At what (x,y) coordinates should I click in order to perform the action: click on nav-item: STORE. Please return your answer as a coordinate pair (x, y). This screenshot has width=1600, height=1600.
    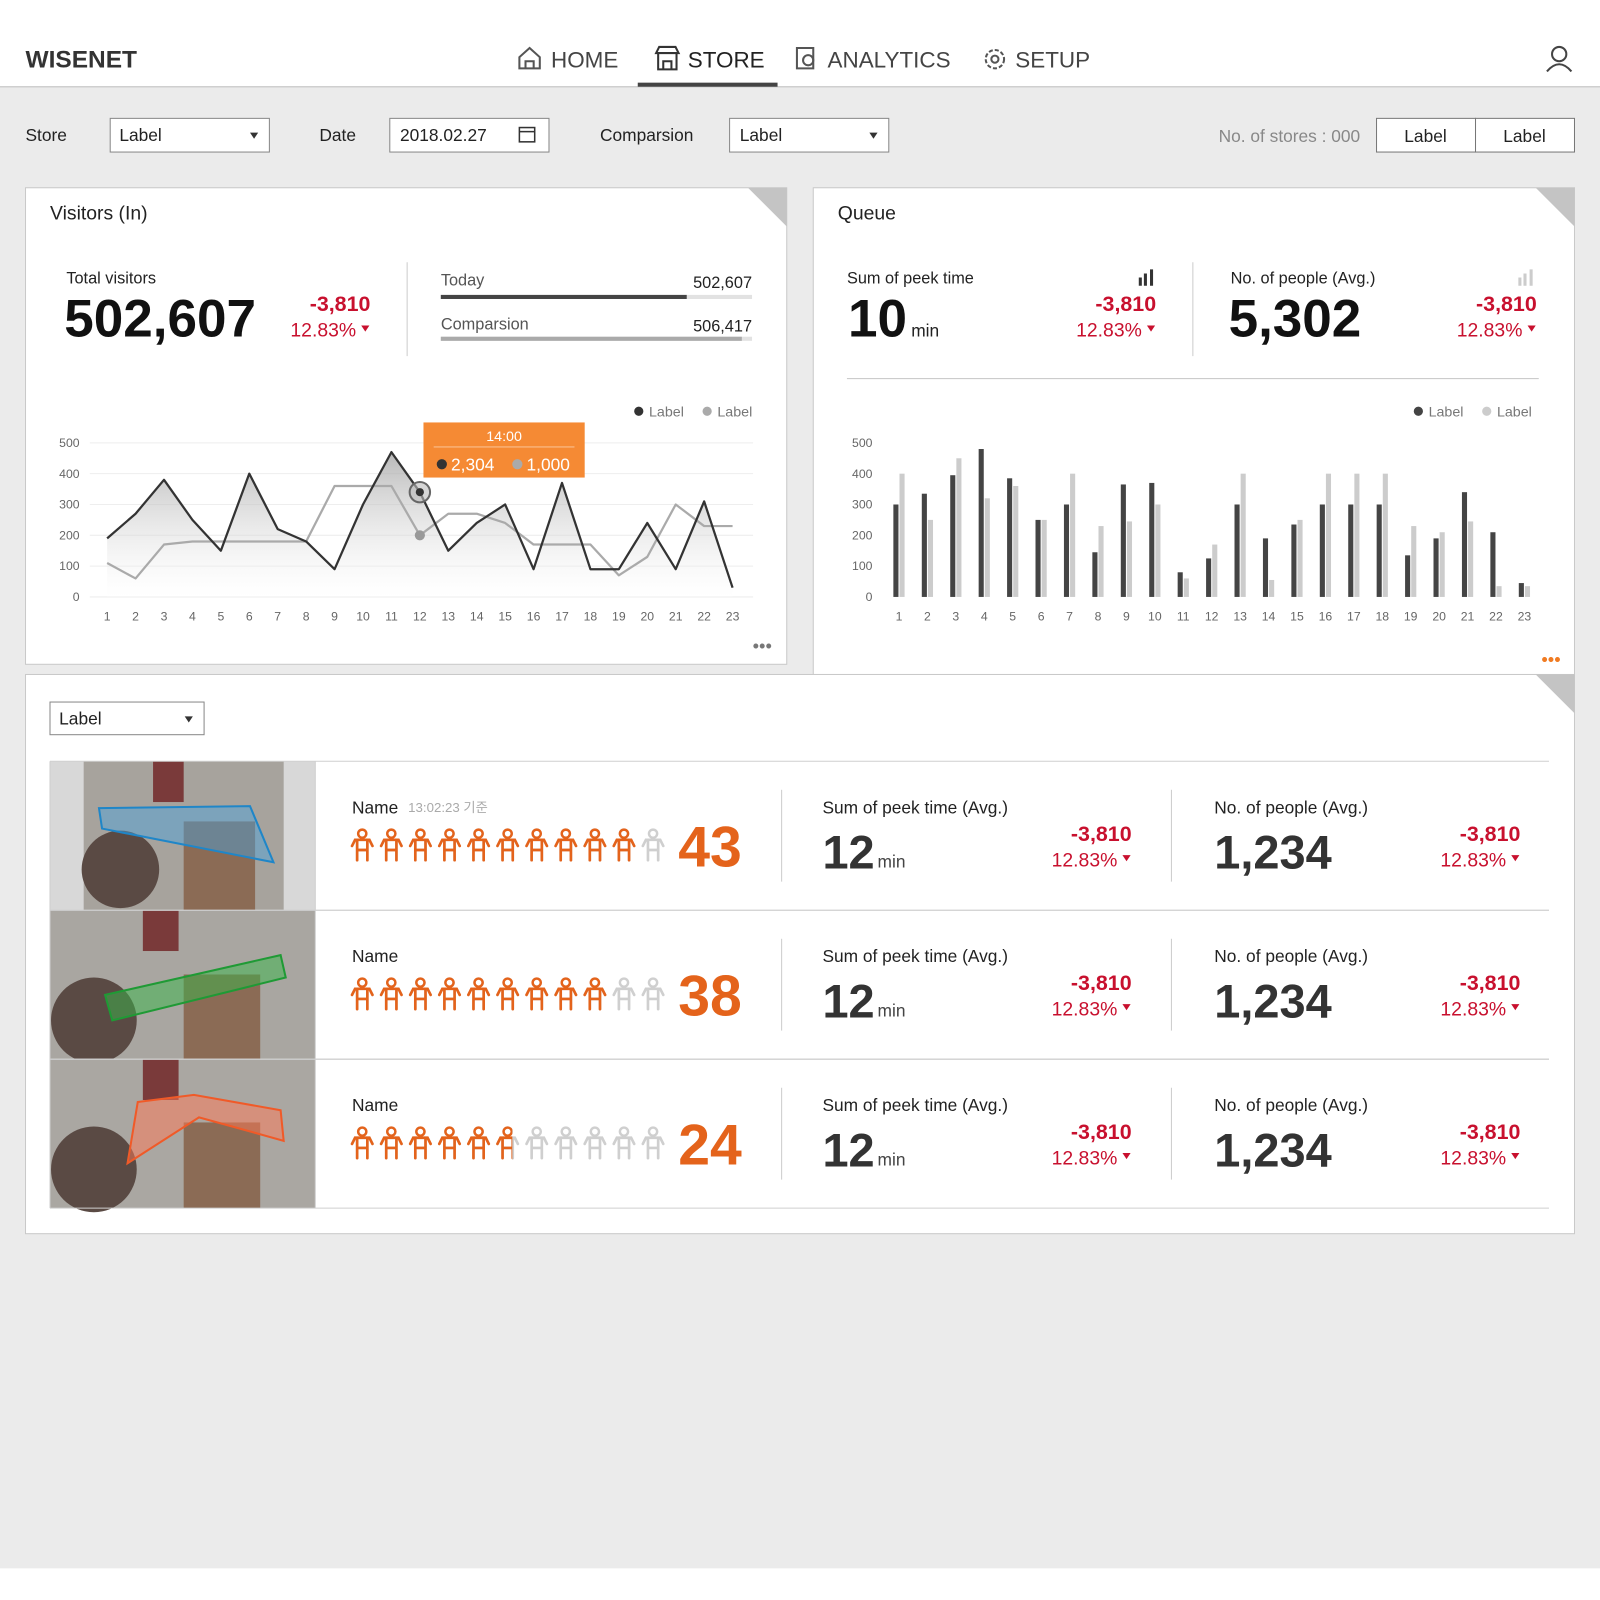
    Looking at the image, I should click on (726, 59).